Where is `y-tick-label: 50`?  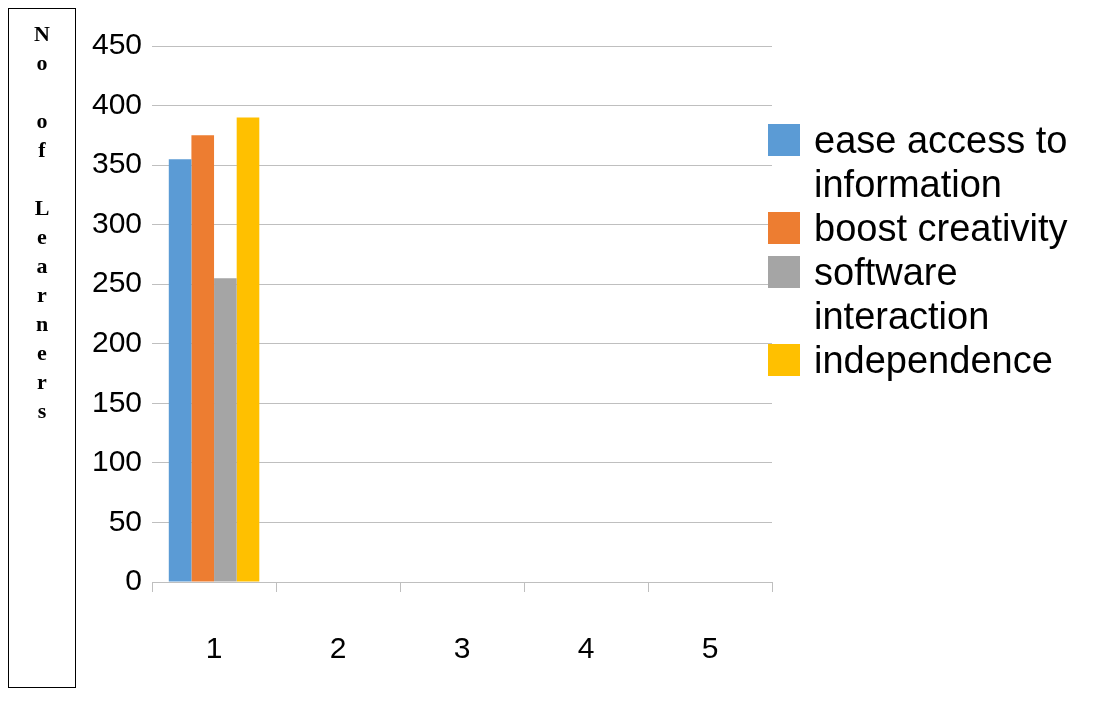 y-tick-label: 50 is located at coordinates (125, 520).